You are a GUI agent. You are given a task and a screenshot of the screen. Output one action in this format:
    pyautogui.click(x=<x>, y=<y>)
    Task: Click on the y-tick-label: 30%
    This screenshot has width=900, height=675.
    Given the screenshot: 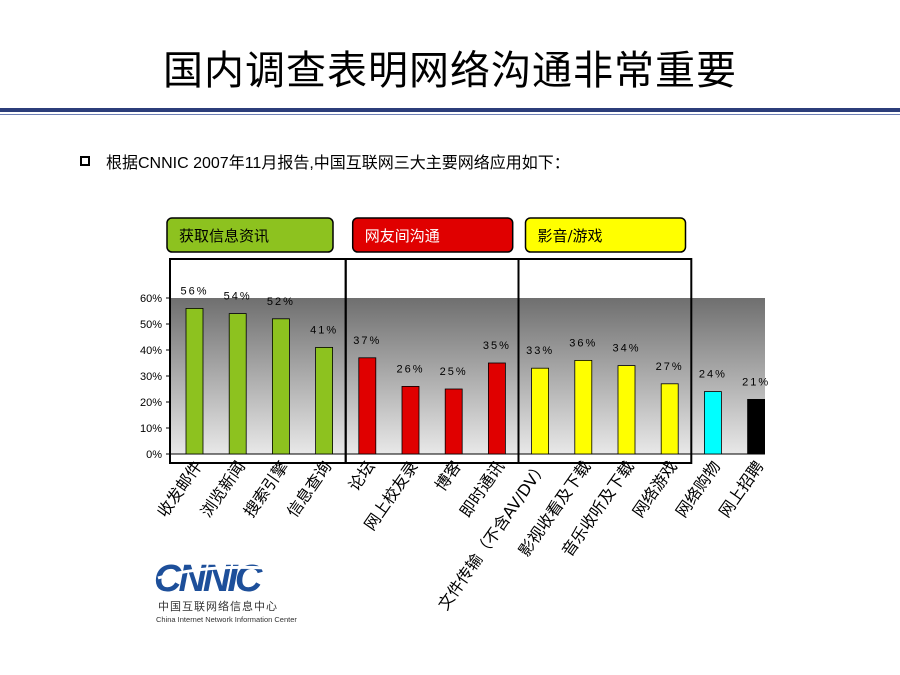 What is the action you would take?
    pyautogui.click(x=151, y=377)
    